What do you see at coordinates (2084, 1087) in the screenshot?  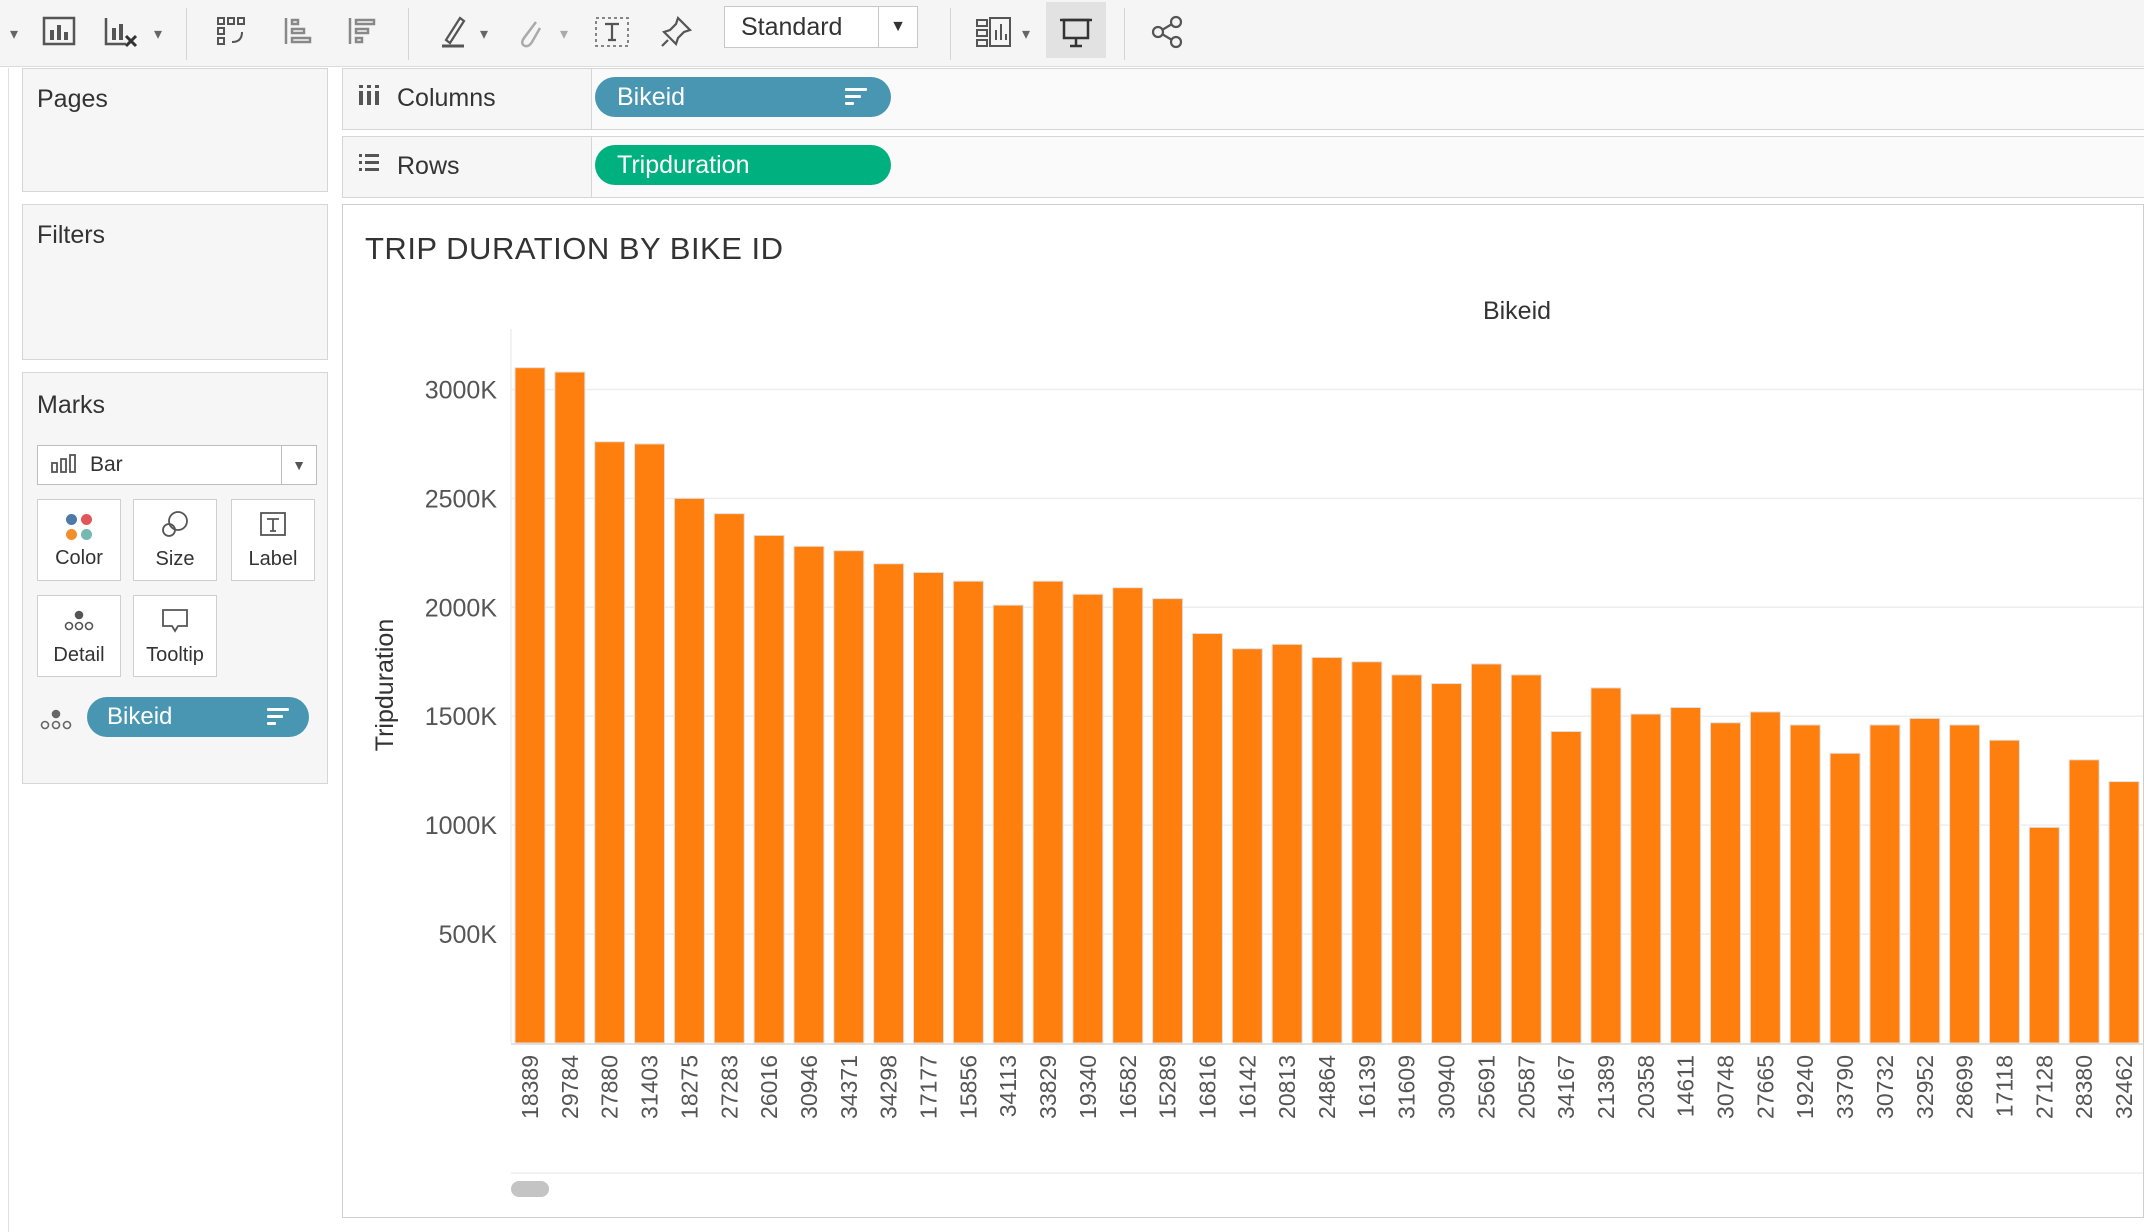 I see `x-tick-label: 28380` at bounding box center [2084, 1087].